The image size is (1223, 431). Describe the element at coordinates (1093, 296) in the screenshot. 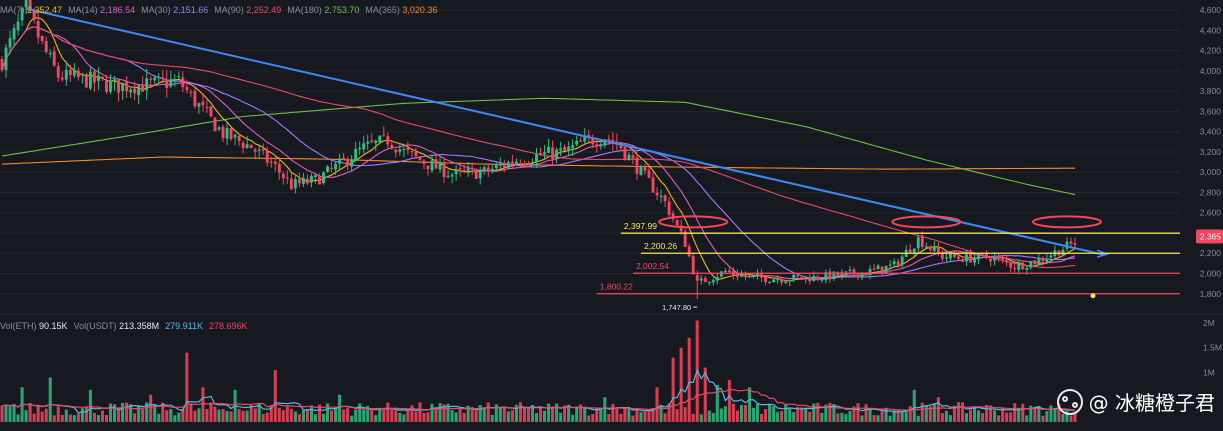

I see `alert-dot-icon` at that location.